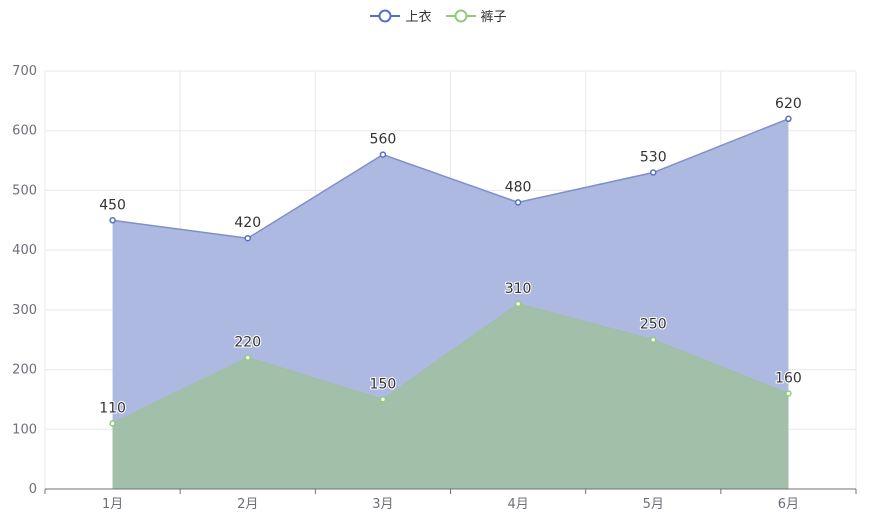  What do you see at coordinates (24, 71) in the screenshot?
I see `y-tick-label: 700` at bounding box center [24, 71].